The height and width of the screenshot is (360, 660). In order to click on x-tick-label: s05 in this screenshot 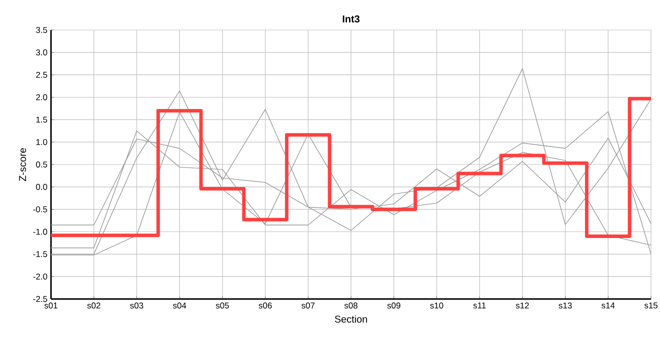, I will do `click(222, 305)`.